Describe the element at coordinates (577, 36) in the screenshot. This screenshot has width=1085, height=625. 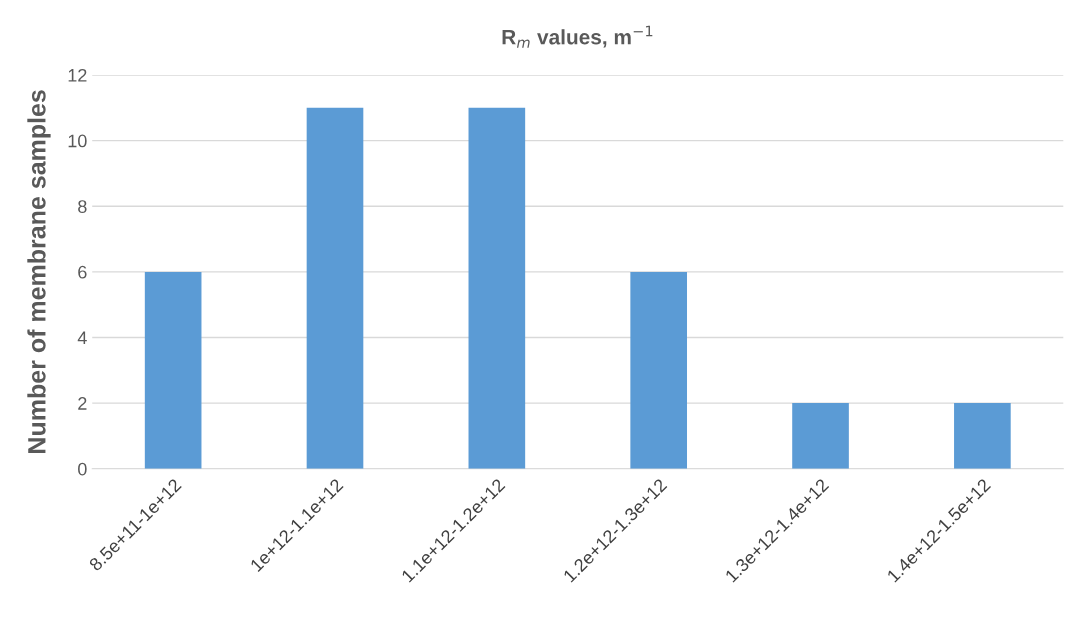
I see `chart-title: R$_{m}$ values, m$^{−1}$` at that location.